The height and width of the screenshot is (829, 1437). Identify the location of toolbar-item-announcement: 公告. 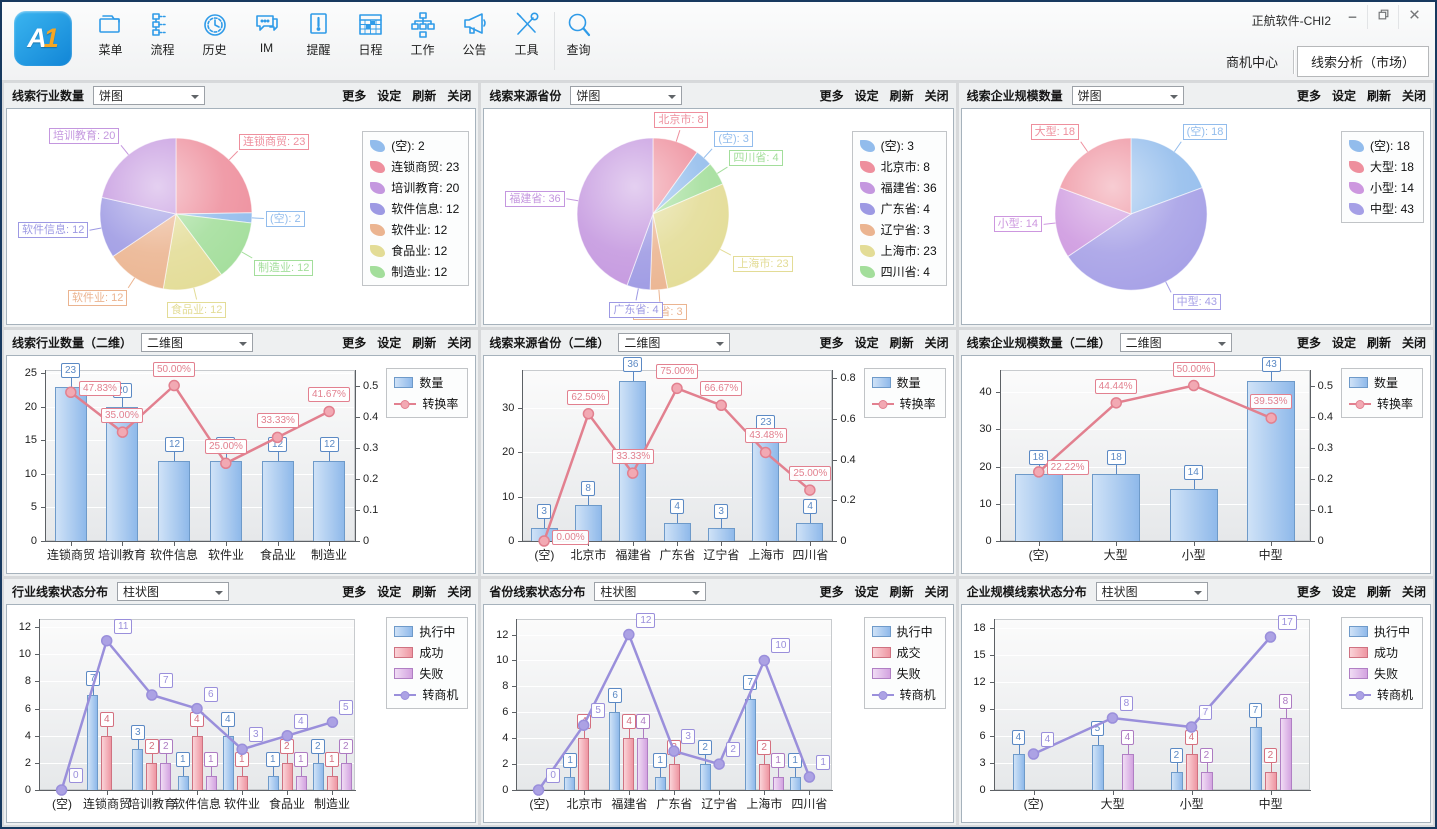
(474, 33).